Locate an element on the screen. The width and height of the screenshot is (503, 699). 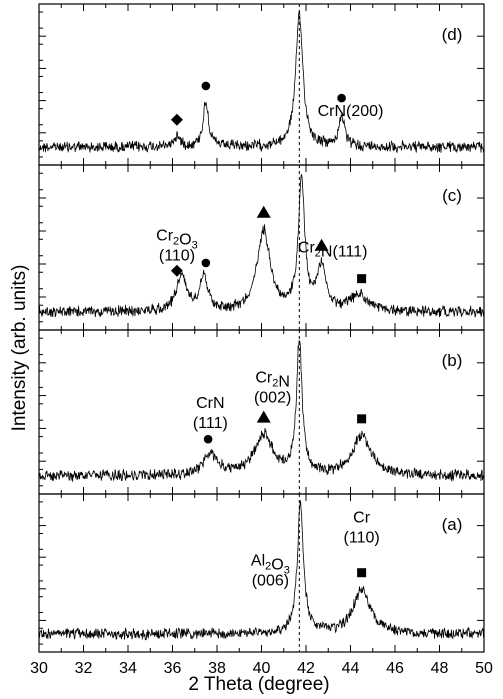
panel-label: (c) is located at coordinates (452, 195).